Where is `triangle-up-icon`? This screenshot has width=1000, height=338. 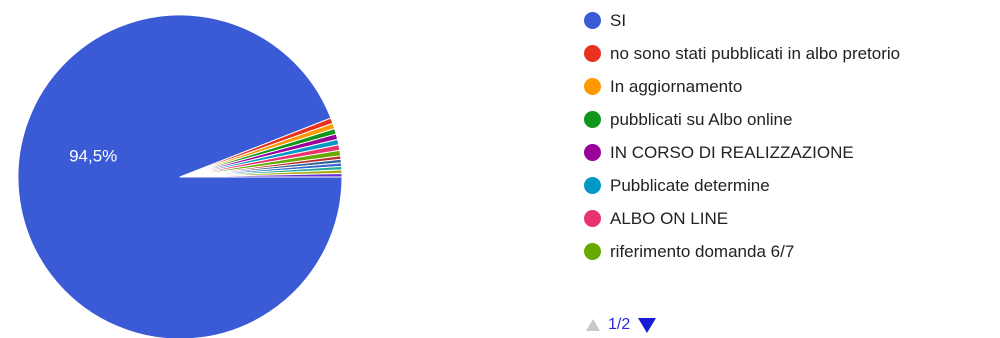 triangle-up-icon is located at coordinates (593, 325).